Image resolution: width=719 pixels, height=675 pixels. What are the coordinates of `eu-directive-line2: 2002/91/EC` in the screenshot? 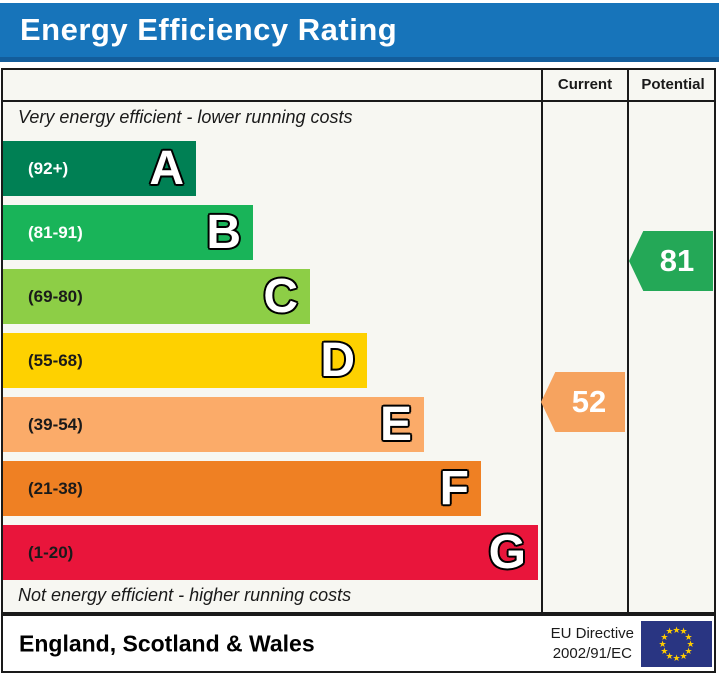 It's located at (592, 653).